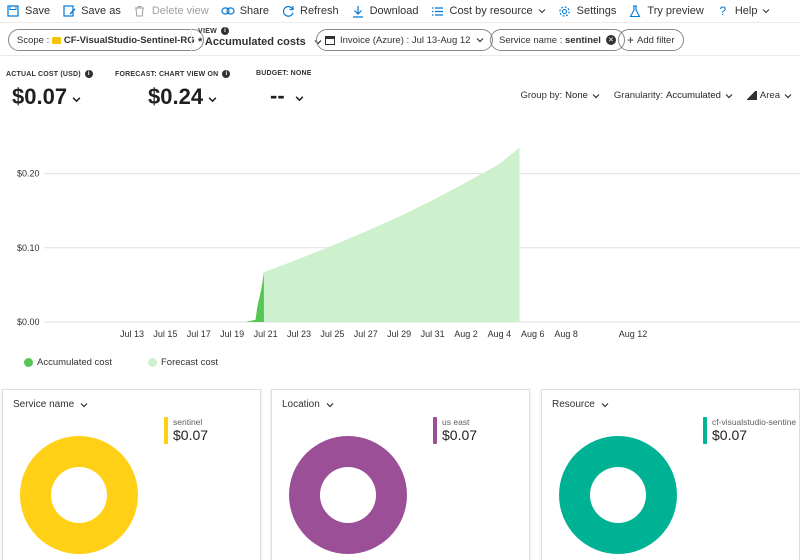 The width and height of the screenshot is (800, 560). I want to click on save-as-button: Save as, so click(91, 11).